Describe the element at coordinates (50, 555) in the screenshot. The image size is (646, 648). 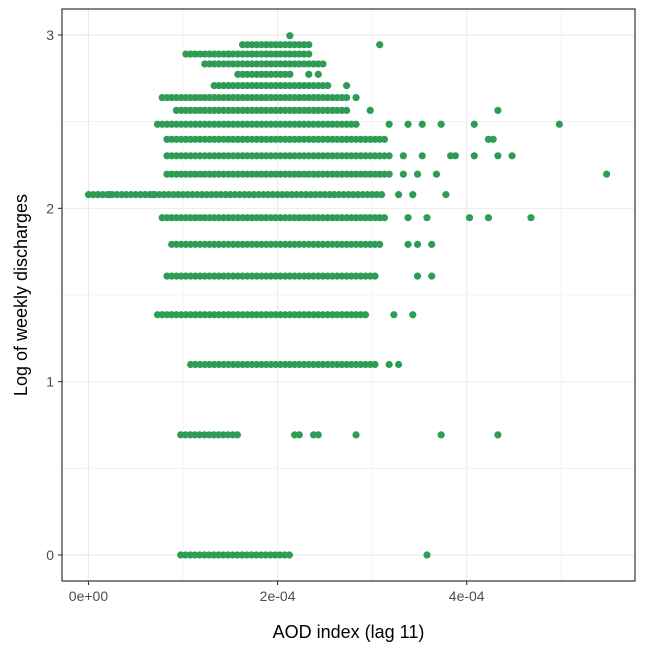
I see `y-tick-label: 0` at that location.